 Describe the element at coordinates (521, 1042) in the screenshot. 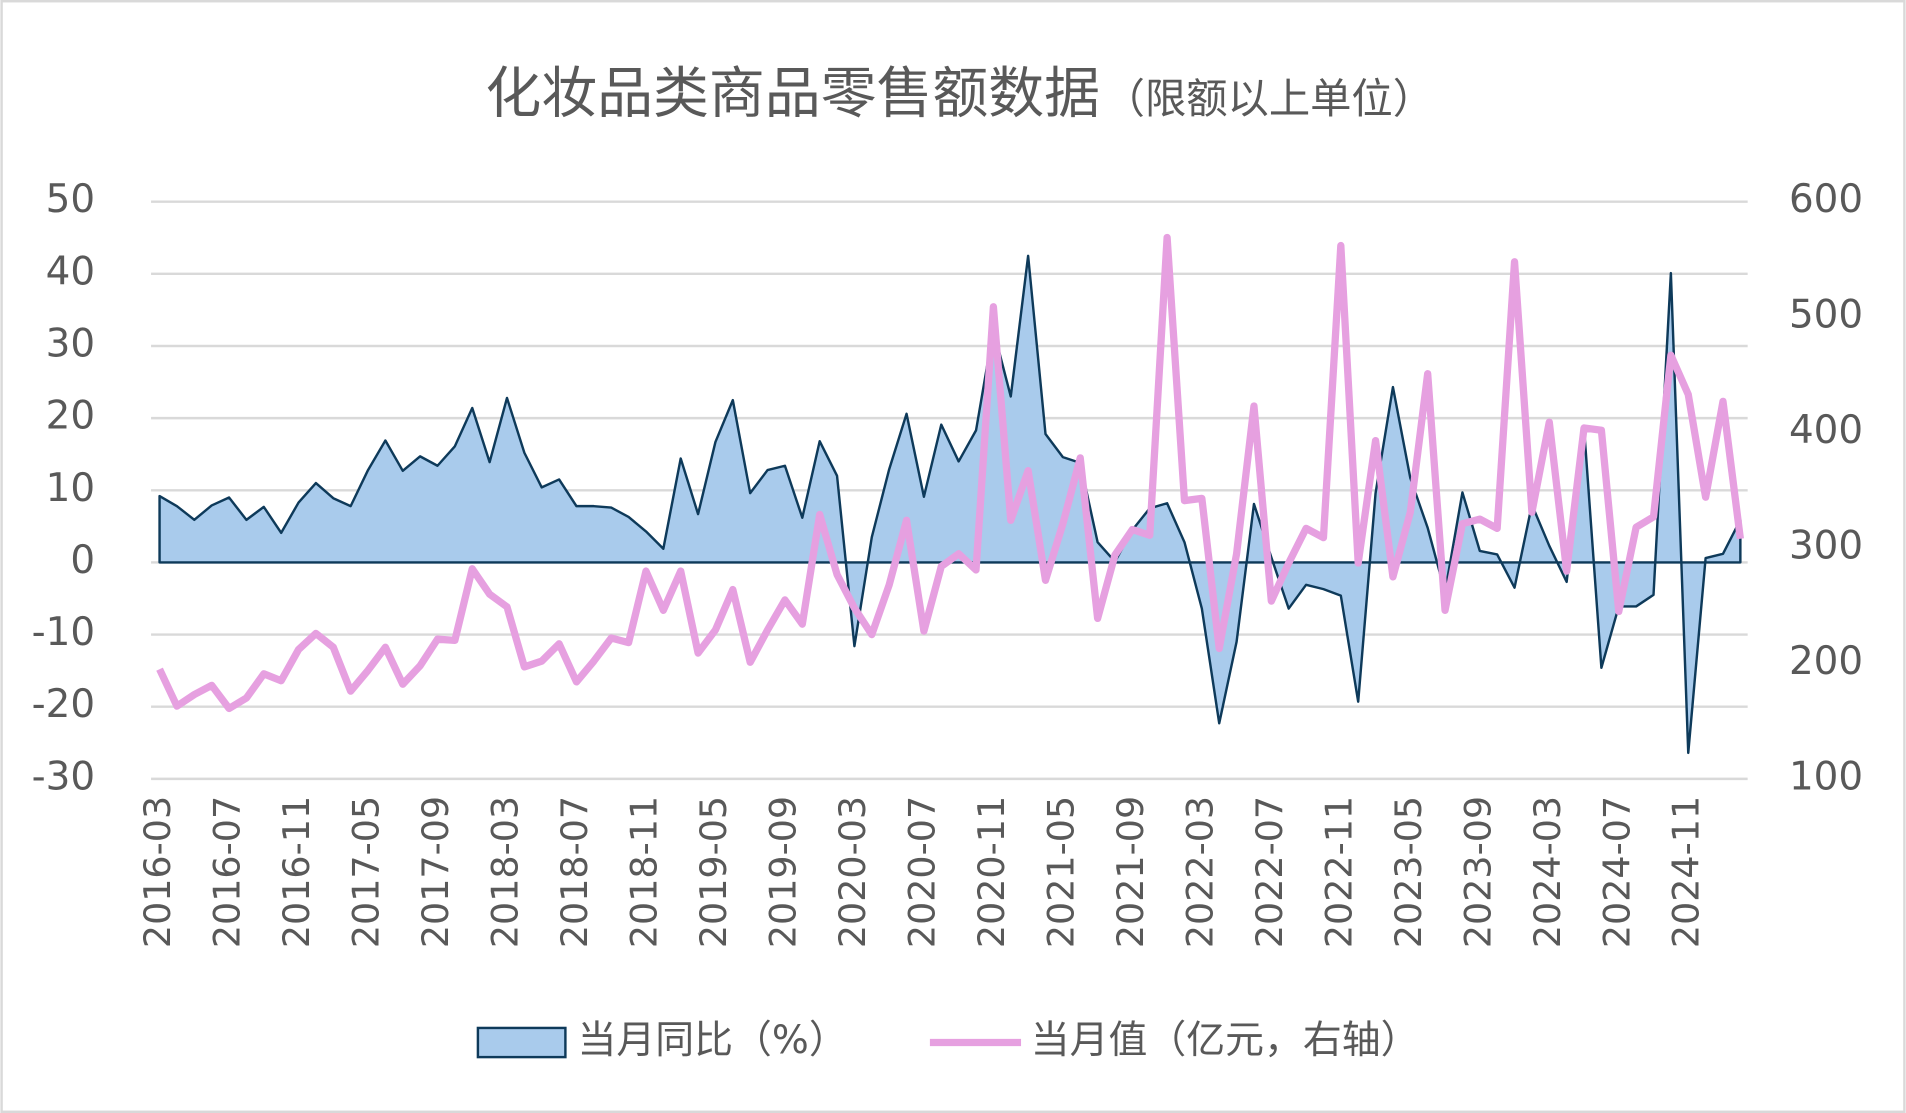

I see `legend-swatch` at that location.